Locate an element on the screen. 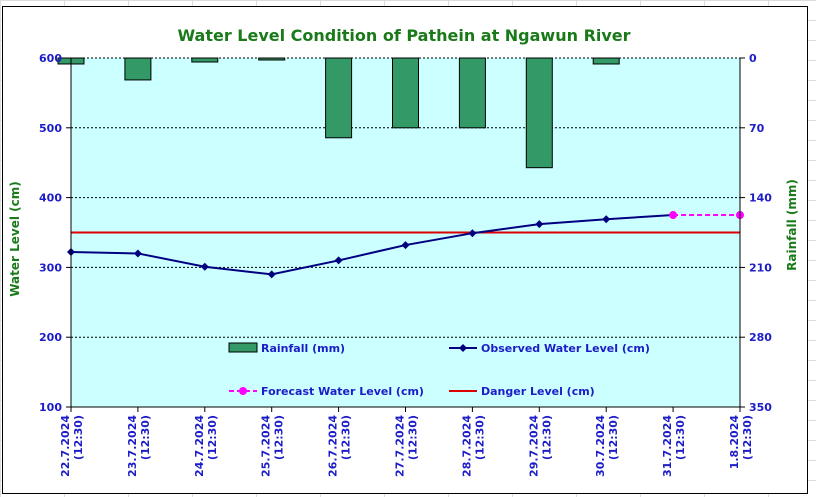  x-tick-label: 24.7.2024 (12:30) is located at coordinates (206, 446).